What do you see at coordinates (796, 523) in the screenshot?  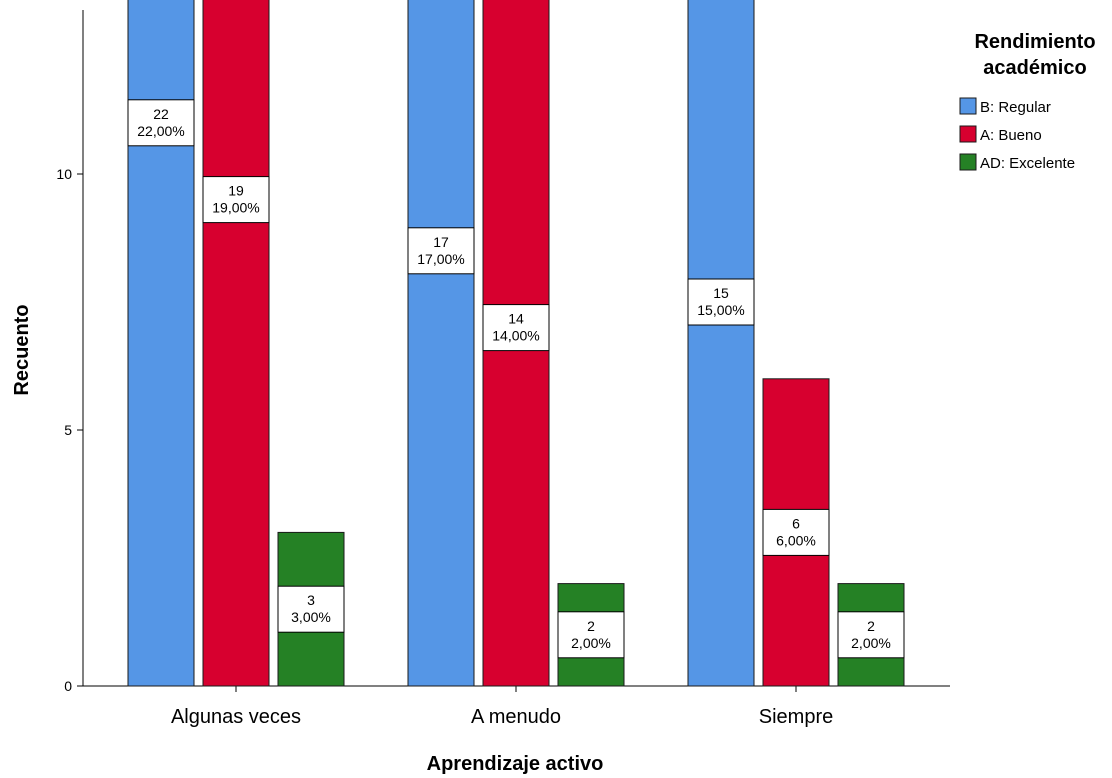 I see `data-label-count: 6` at bounding box center [796, 523].